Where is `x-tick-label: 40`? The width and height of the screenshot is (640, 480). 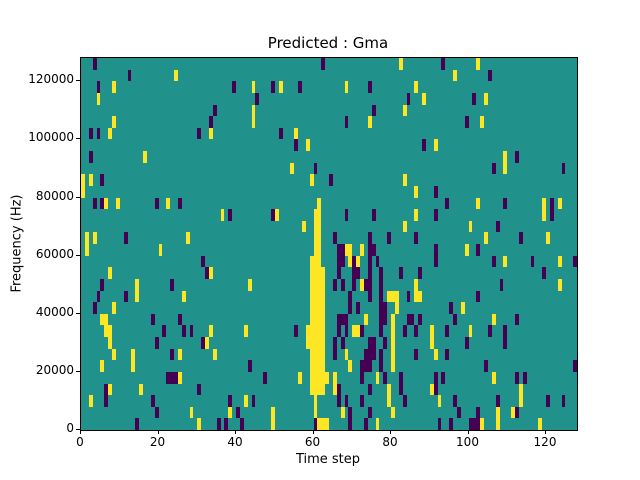
x-tick-label: 40 is located at coordinates (235, 442).